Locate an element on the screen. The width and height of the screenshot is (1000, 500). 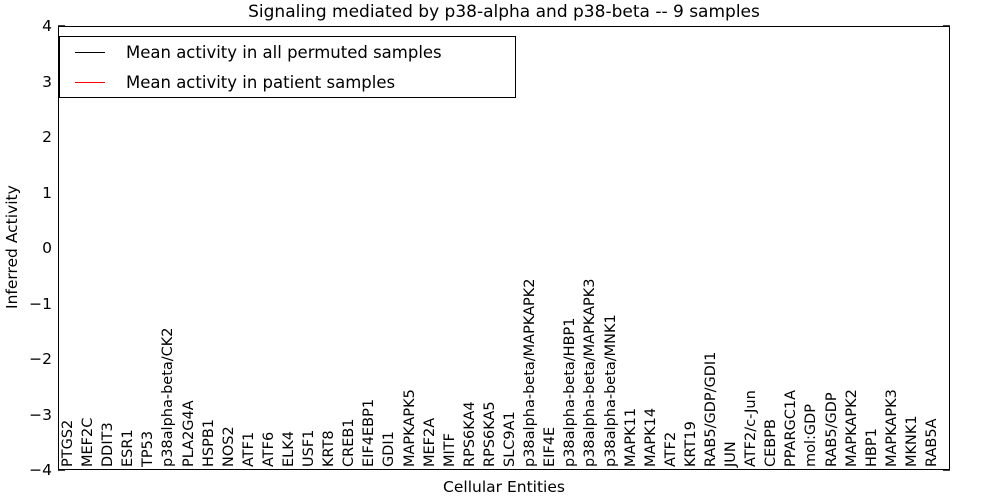
x-tick-label: MAPKAPK2 is located at coordinates (851, 428).